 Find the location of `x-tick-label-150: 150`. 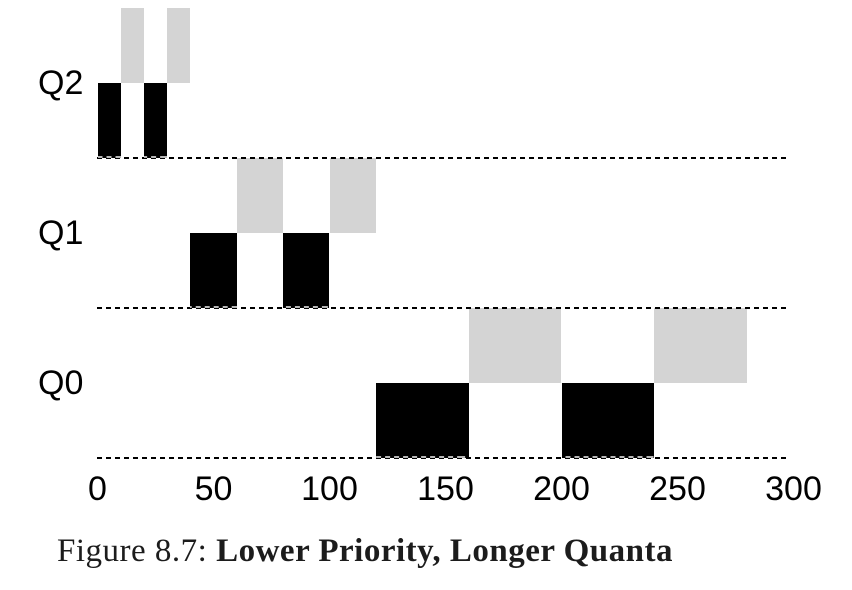

x-tick-label-150: 150 is located at coordinates (445, 489).